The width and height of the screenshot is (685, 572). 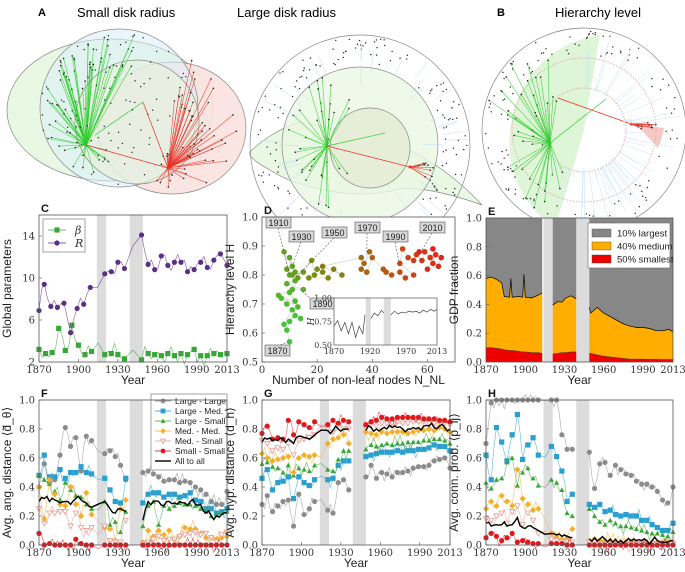 I want to click on boundary-line, so click(x=514, y=350).